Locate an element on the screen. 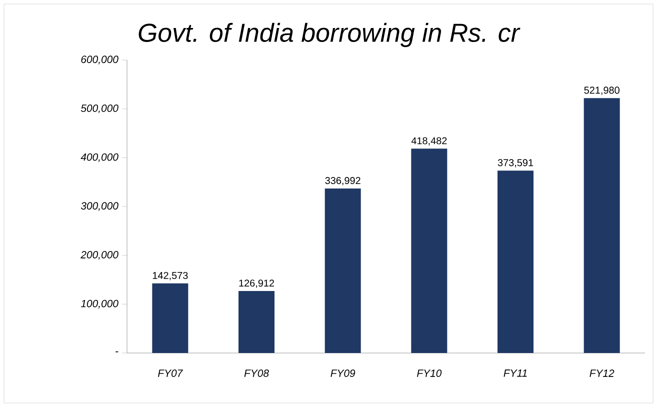 Image resolution: width=657 pixels, height=407 pixels. y-tick-label: 600,000 is located at coordinates (99, 60).